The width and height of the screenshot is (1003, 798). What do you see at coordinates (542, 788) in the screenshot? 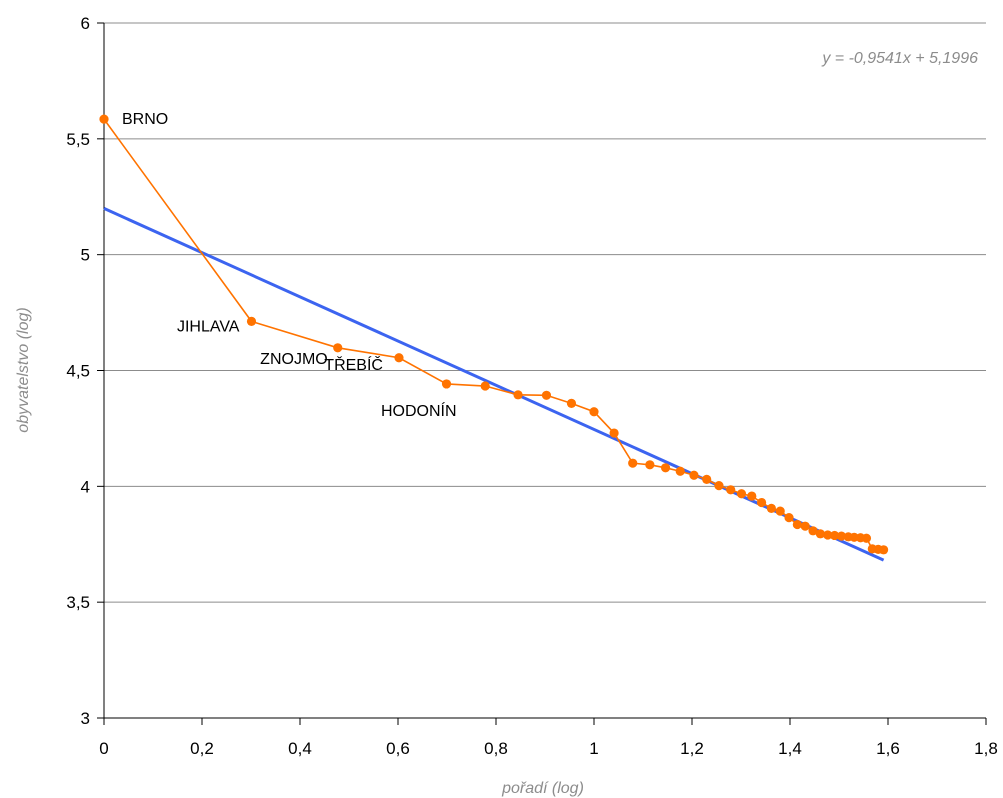
I see `x-axis-title: pořadí (log)` at bounding box center [542, 788].